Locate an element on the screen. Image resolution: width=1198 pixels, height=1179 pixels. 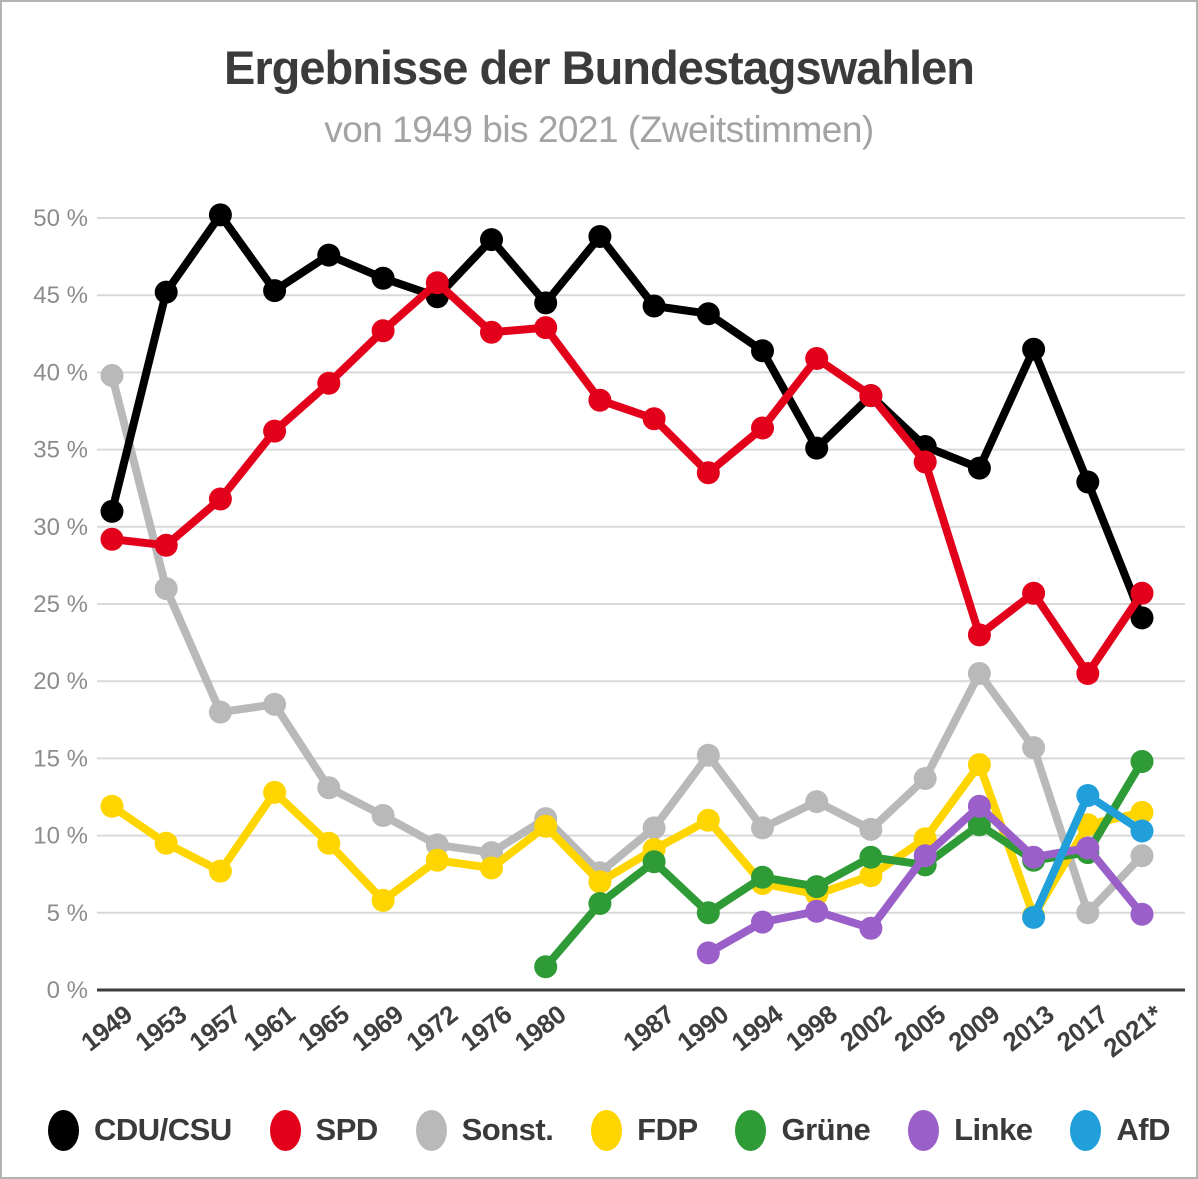
x-tick-label-1976: 1976 is located at coordinates (486, 1028).